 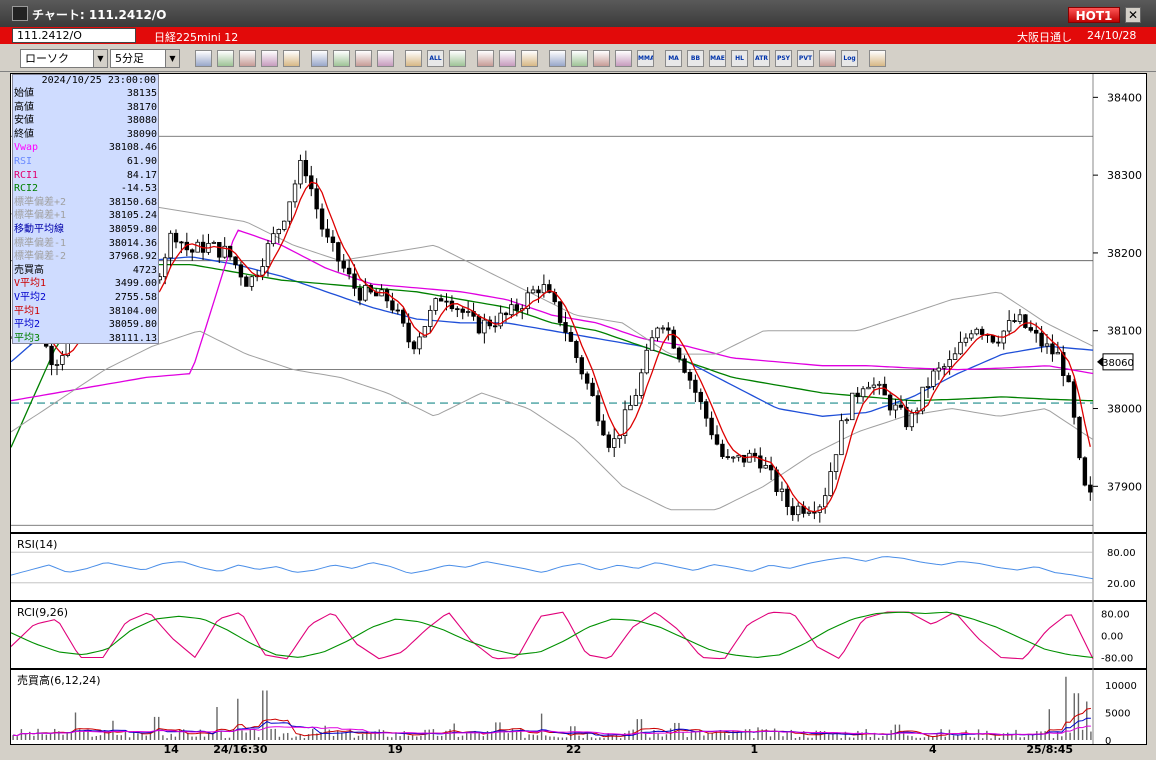 What do you see at coordinates (1115, 615) in the screenshot?
I see `rci-tick-label: 80.00` at bounding box center [1115, 615].